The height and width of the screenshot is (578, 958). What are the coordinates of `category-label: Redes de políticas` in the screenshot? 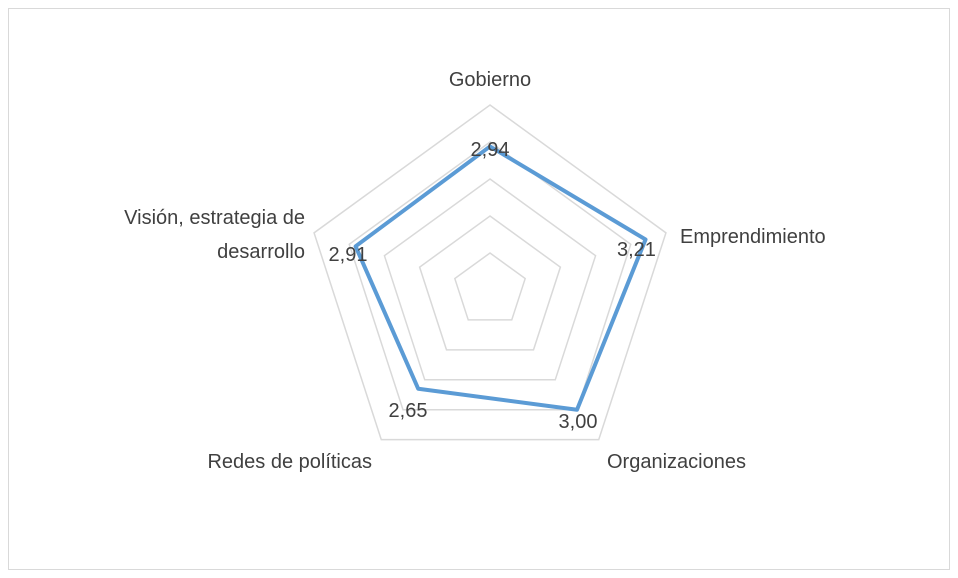 It's located at (289, 462).